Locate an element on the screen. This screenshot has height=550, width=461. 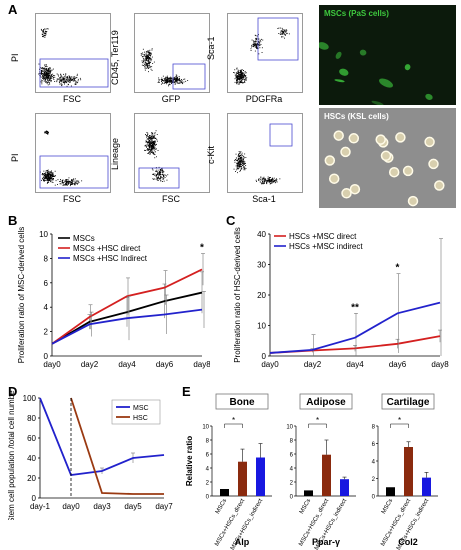
x-tick-label: day3 is located at coordinates (102, 506).